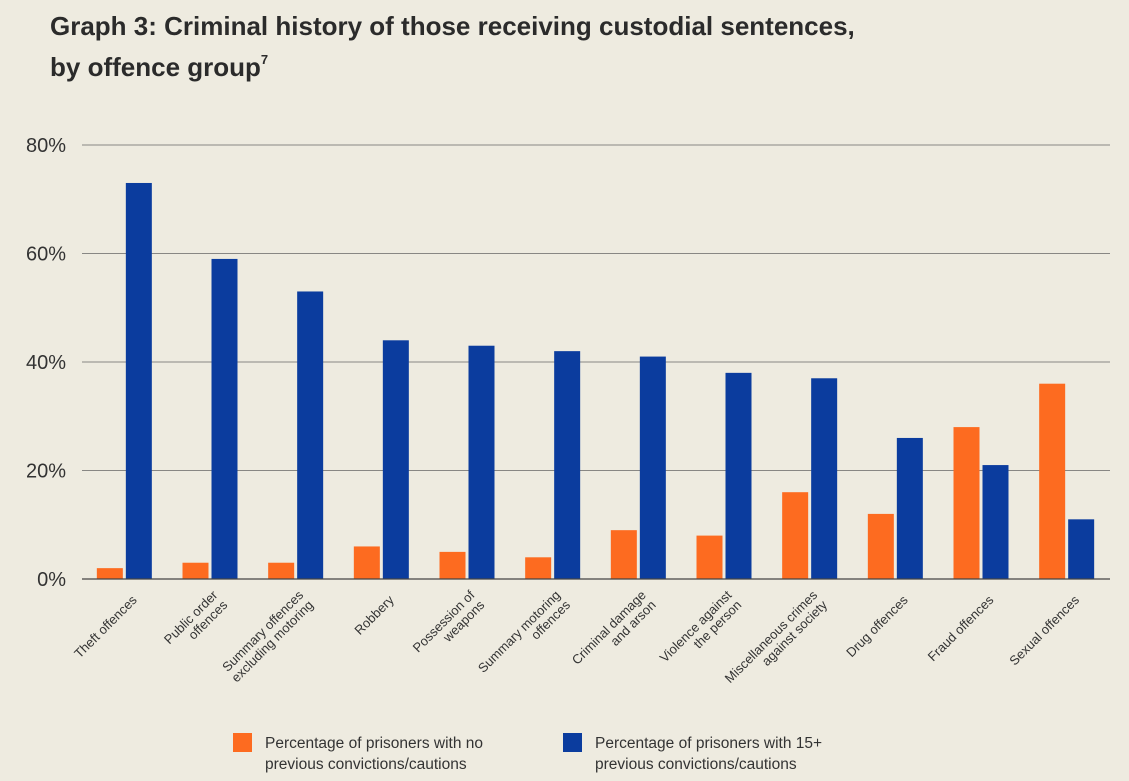 Image resolution: width=1129 pixels, height=781 pixels. I want to click on x-tick-label: Summary motoringoffences, so click(524, 636).